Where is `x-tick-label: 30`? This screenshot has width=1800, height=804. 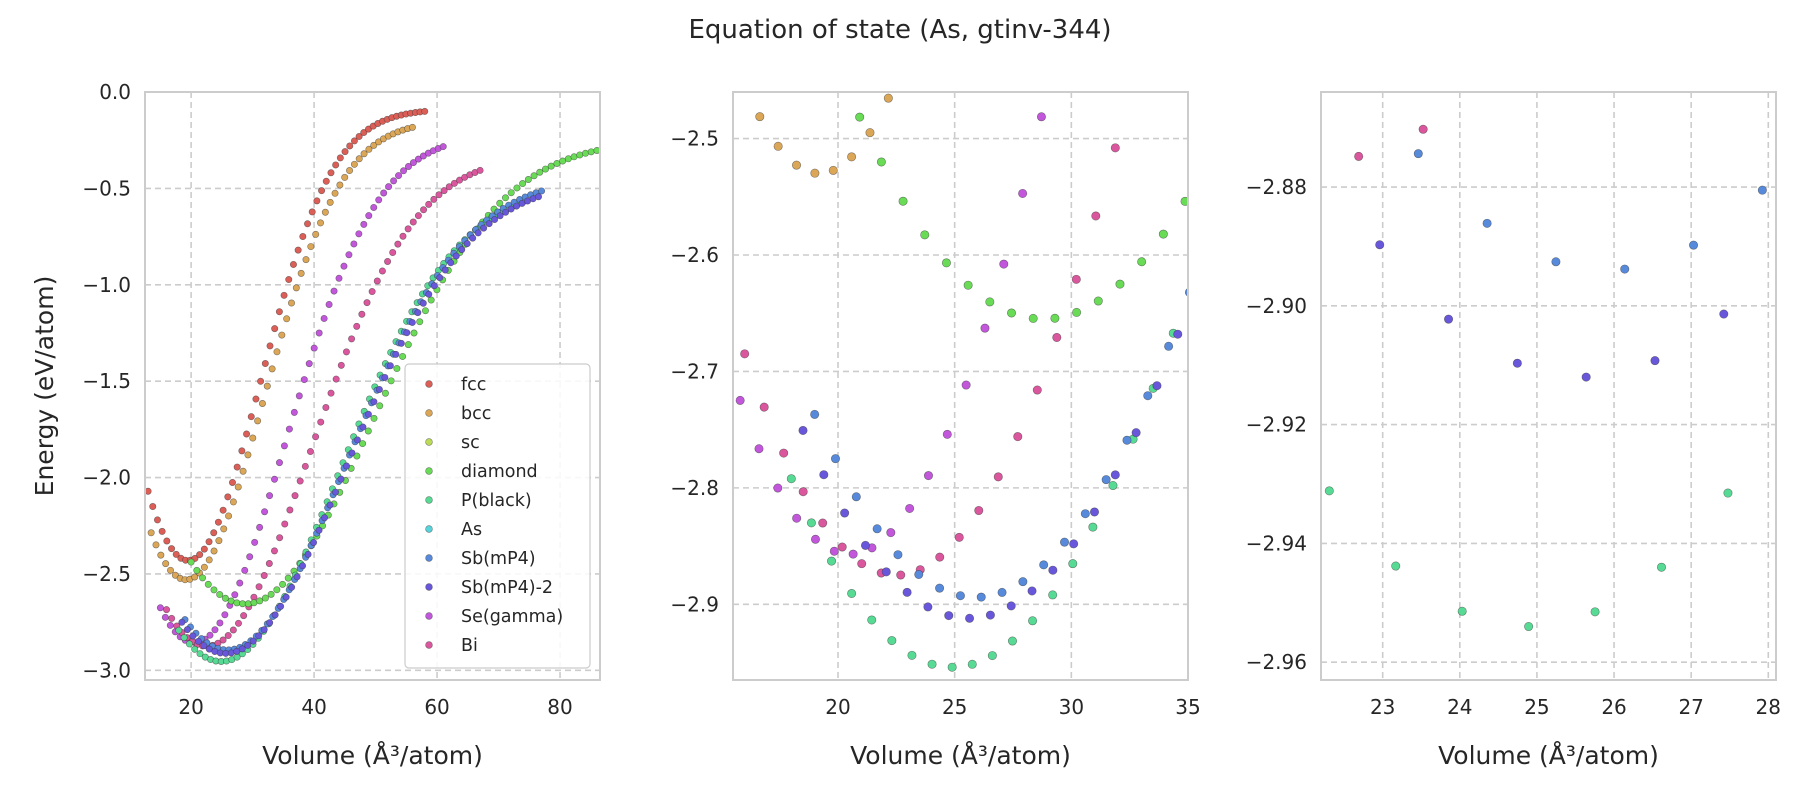 x-tick-label: 30 is located at coordinates (1071, 707).